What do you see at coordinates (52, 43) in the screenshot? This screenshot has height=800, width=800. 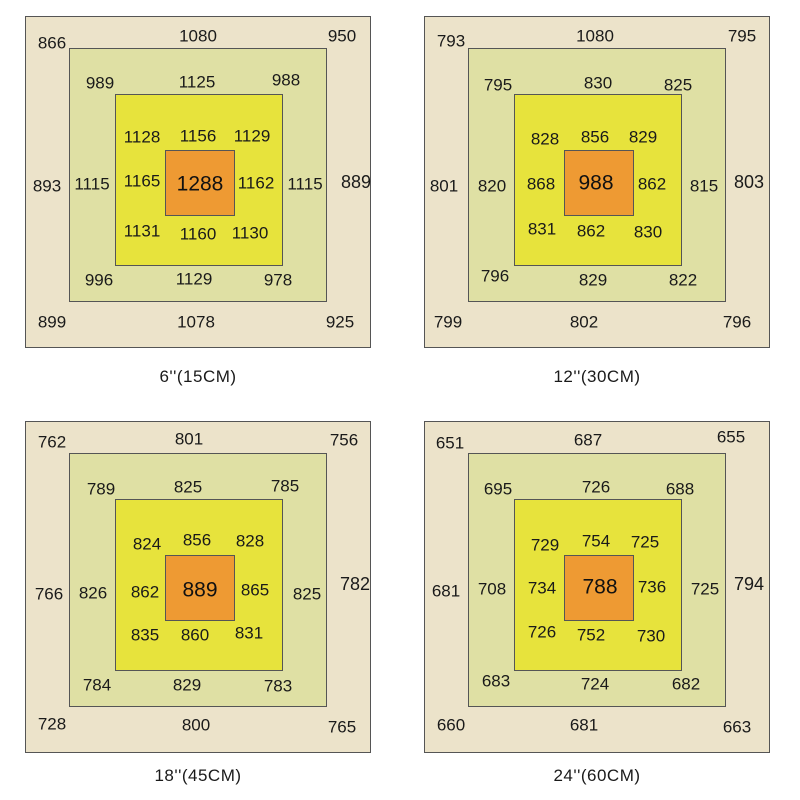 I see `outer-top-left-value: 866` at bounding box center [52, 43].